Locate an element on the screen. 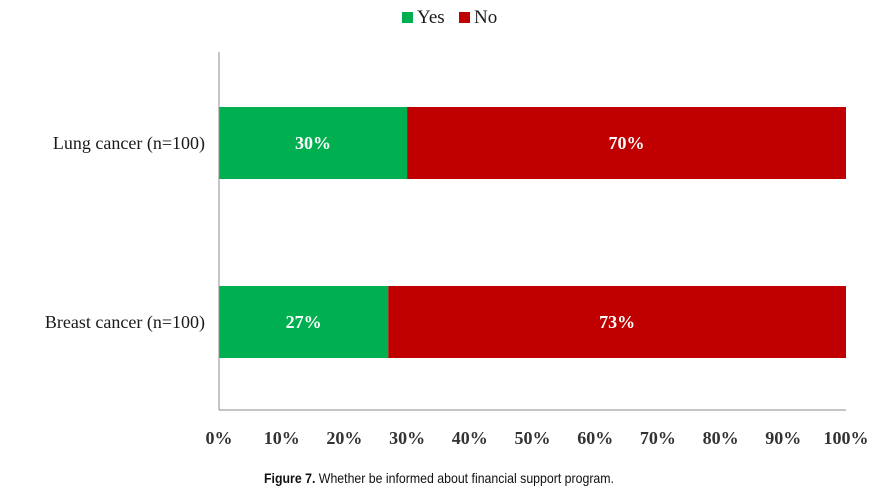 This screenshot has height=494, width=878. legend-label-no: No is located at coordinates (485, 17).